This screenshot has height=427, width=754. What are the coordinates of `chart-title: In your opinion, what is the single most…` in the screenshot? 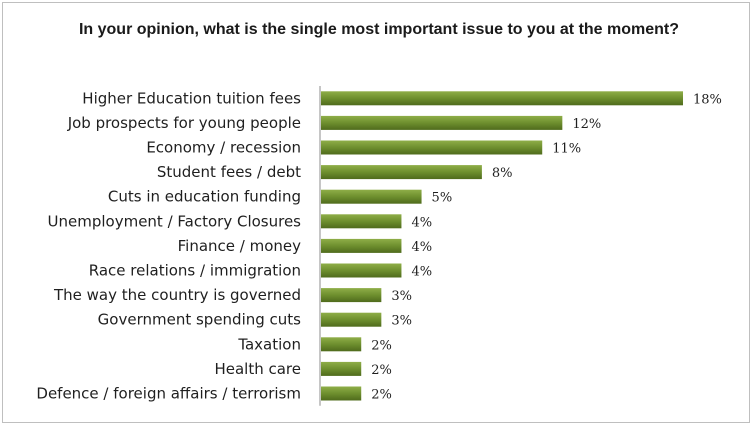 It's located at (379, 29).